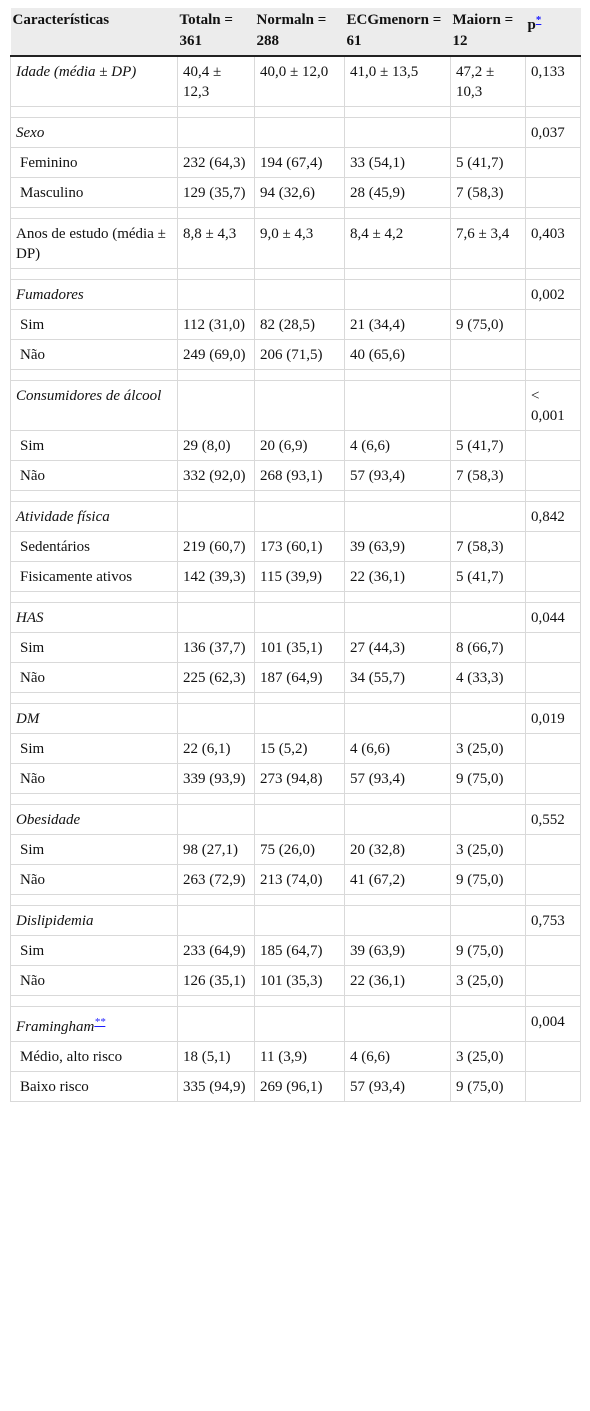 Image resolution: width=590 pixels, height=1411 pixels. I want to click on cell-text: 4 (6,6), so click(370, 1057).